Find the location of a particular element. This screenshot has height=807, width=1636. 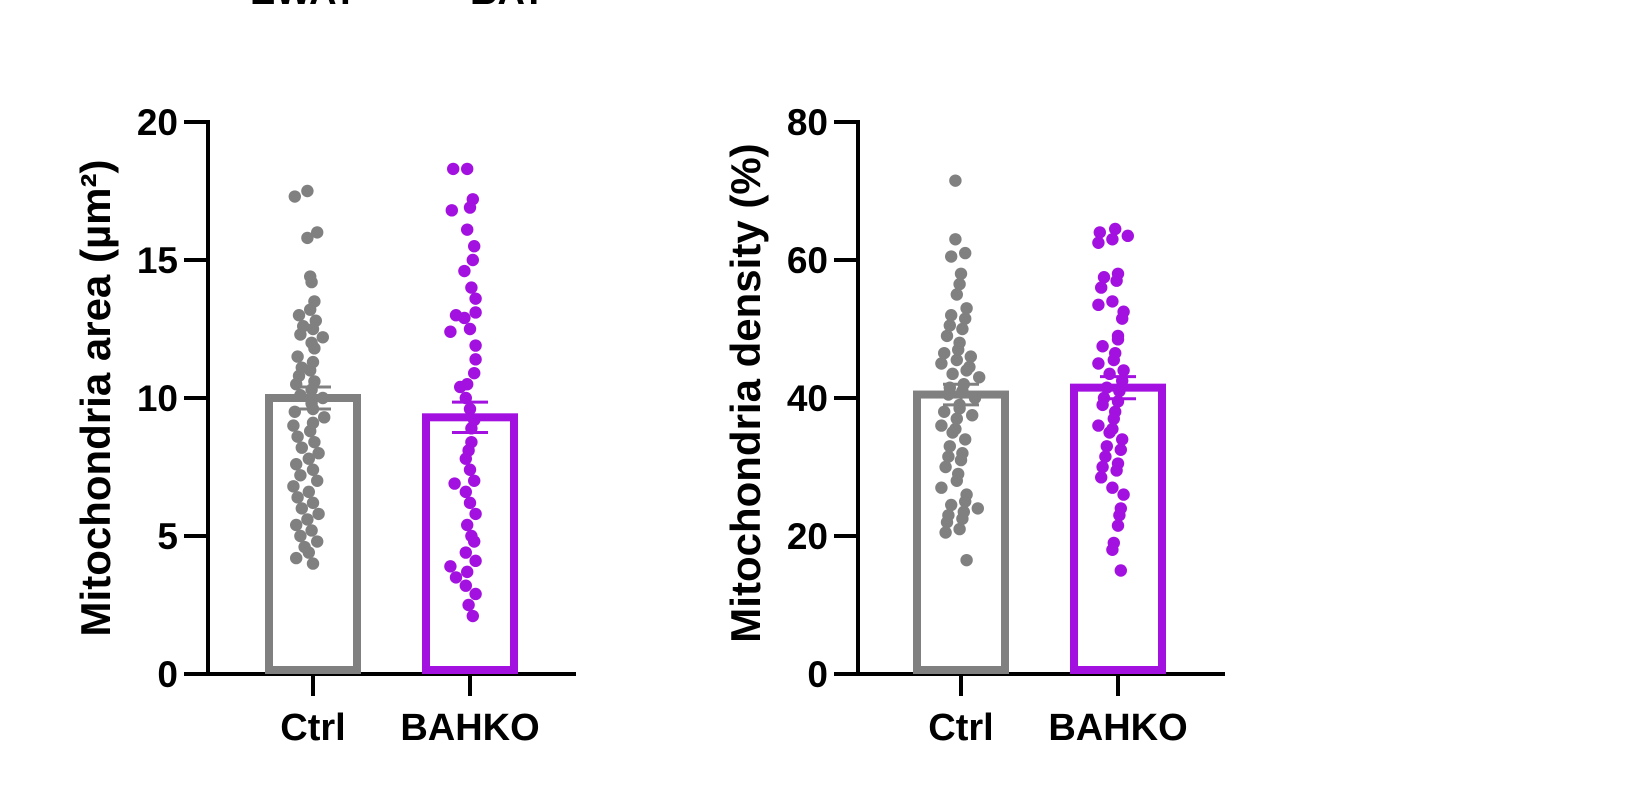

y-tick-label: 40 is located at coordinates (807, 398).